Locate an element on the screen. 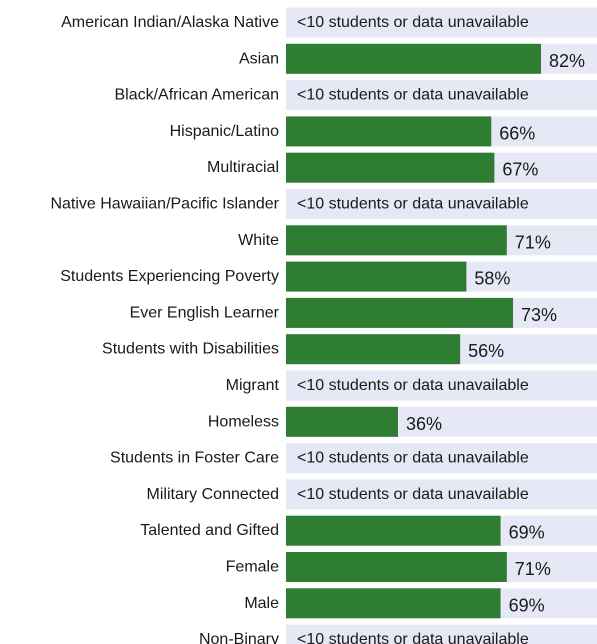 The height and width of the screenshot is (644, 597). category-label: Native Hawaiian/Pacific Islander is located at coordinates (164, 204).